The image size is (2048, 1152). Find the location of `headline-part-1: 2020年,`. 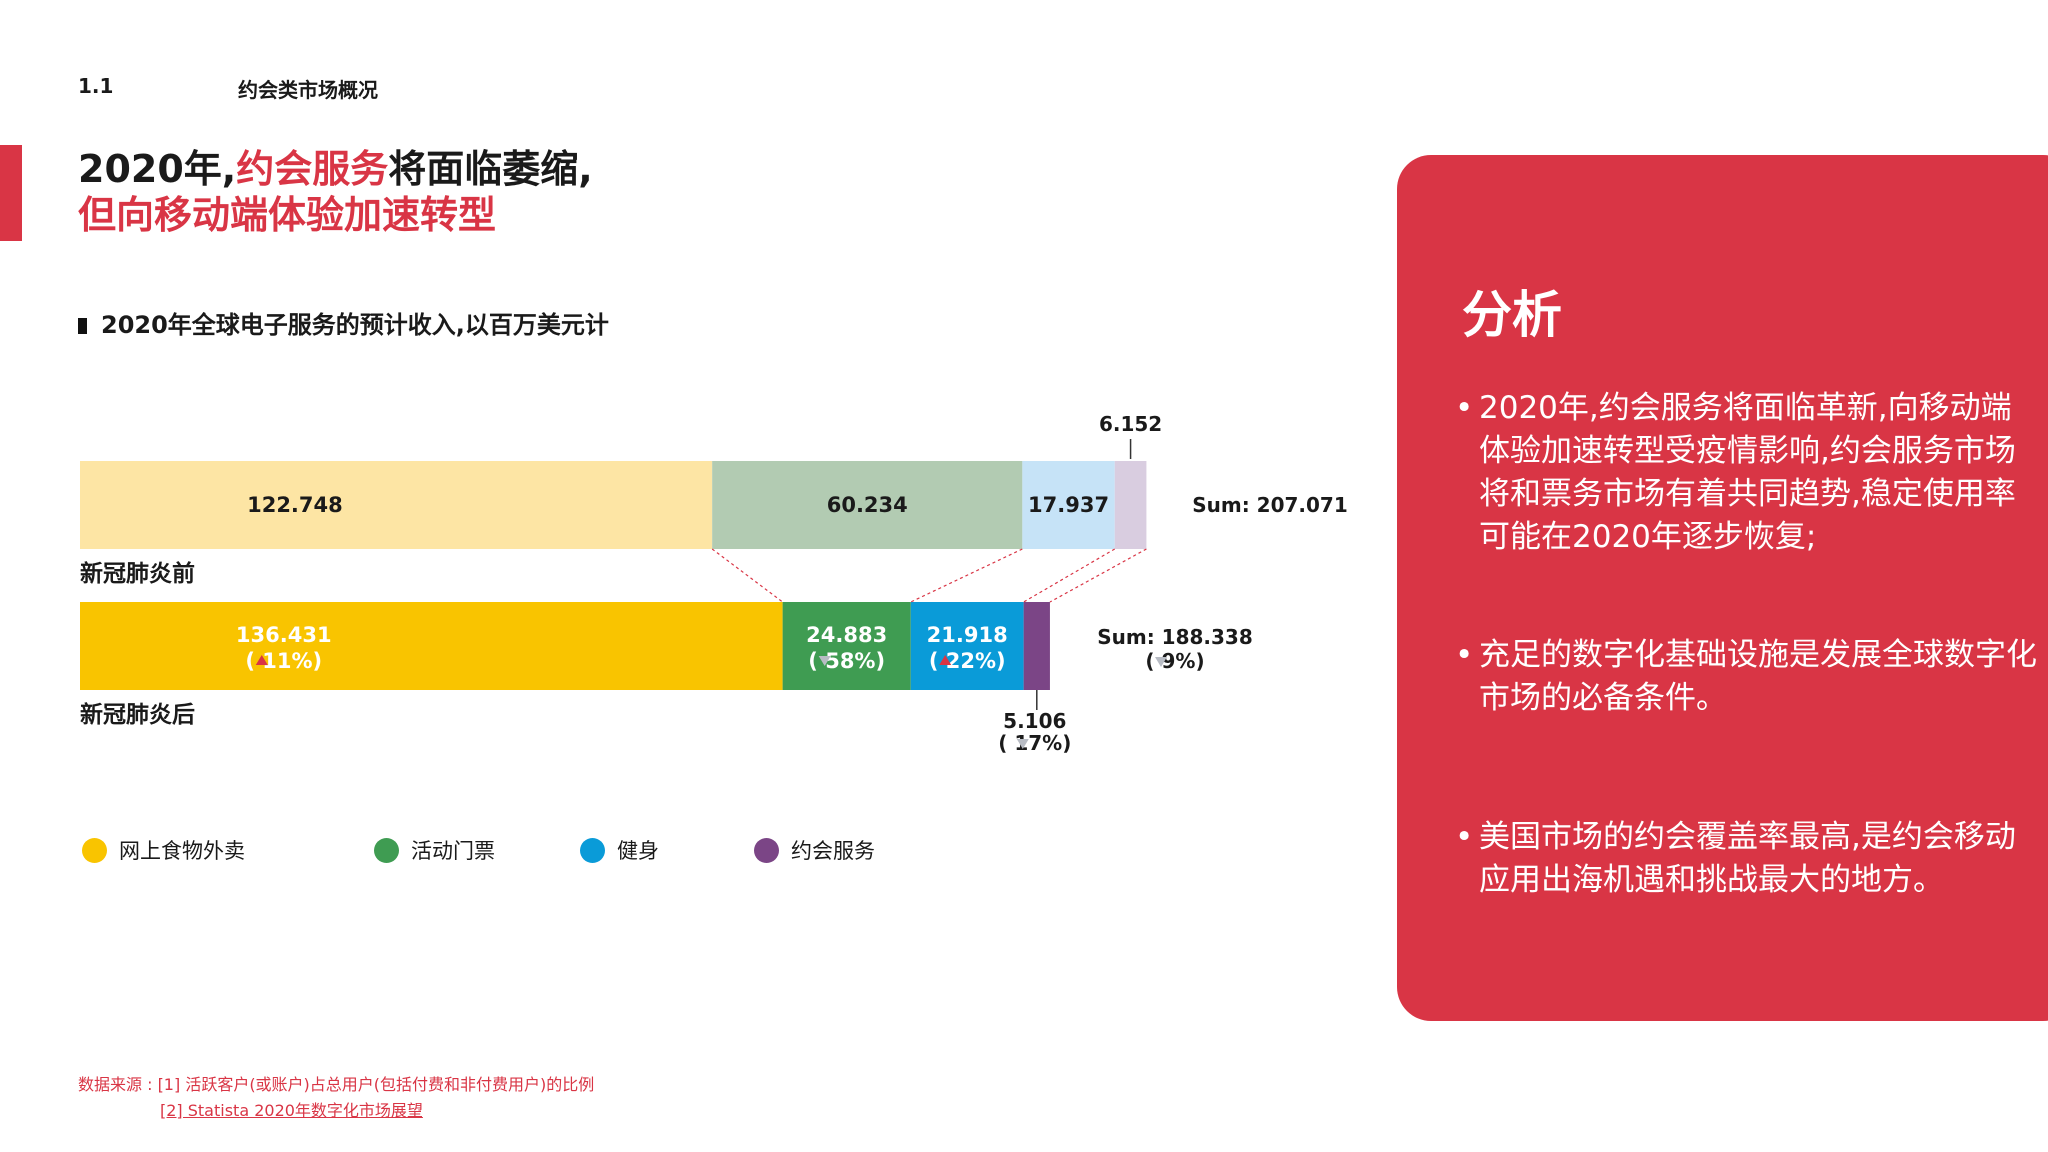

headline-part-1: 2020年, is located at coordinates (157, 169).